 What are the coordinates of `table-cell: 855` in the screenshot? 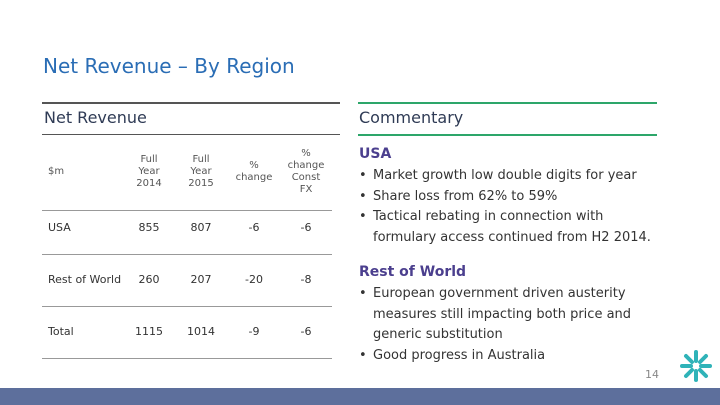 It's located at (149, 227).